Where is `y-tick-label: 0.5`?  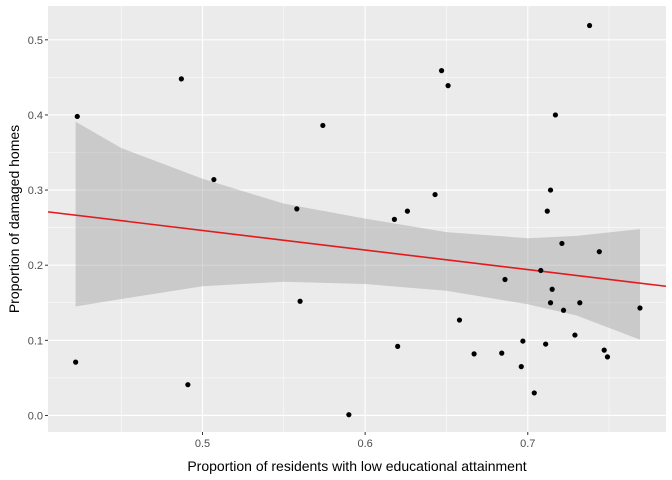
y-tick-label: 0.5 is located at coordinates (35, 41).